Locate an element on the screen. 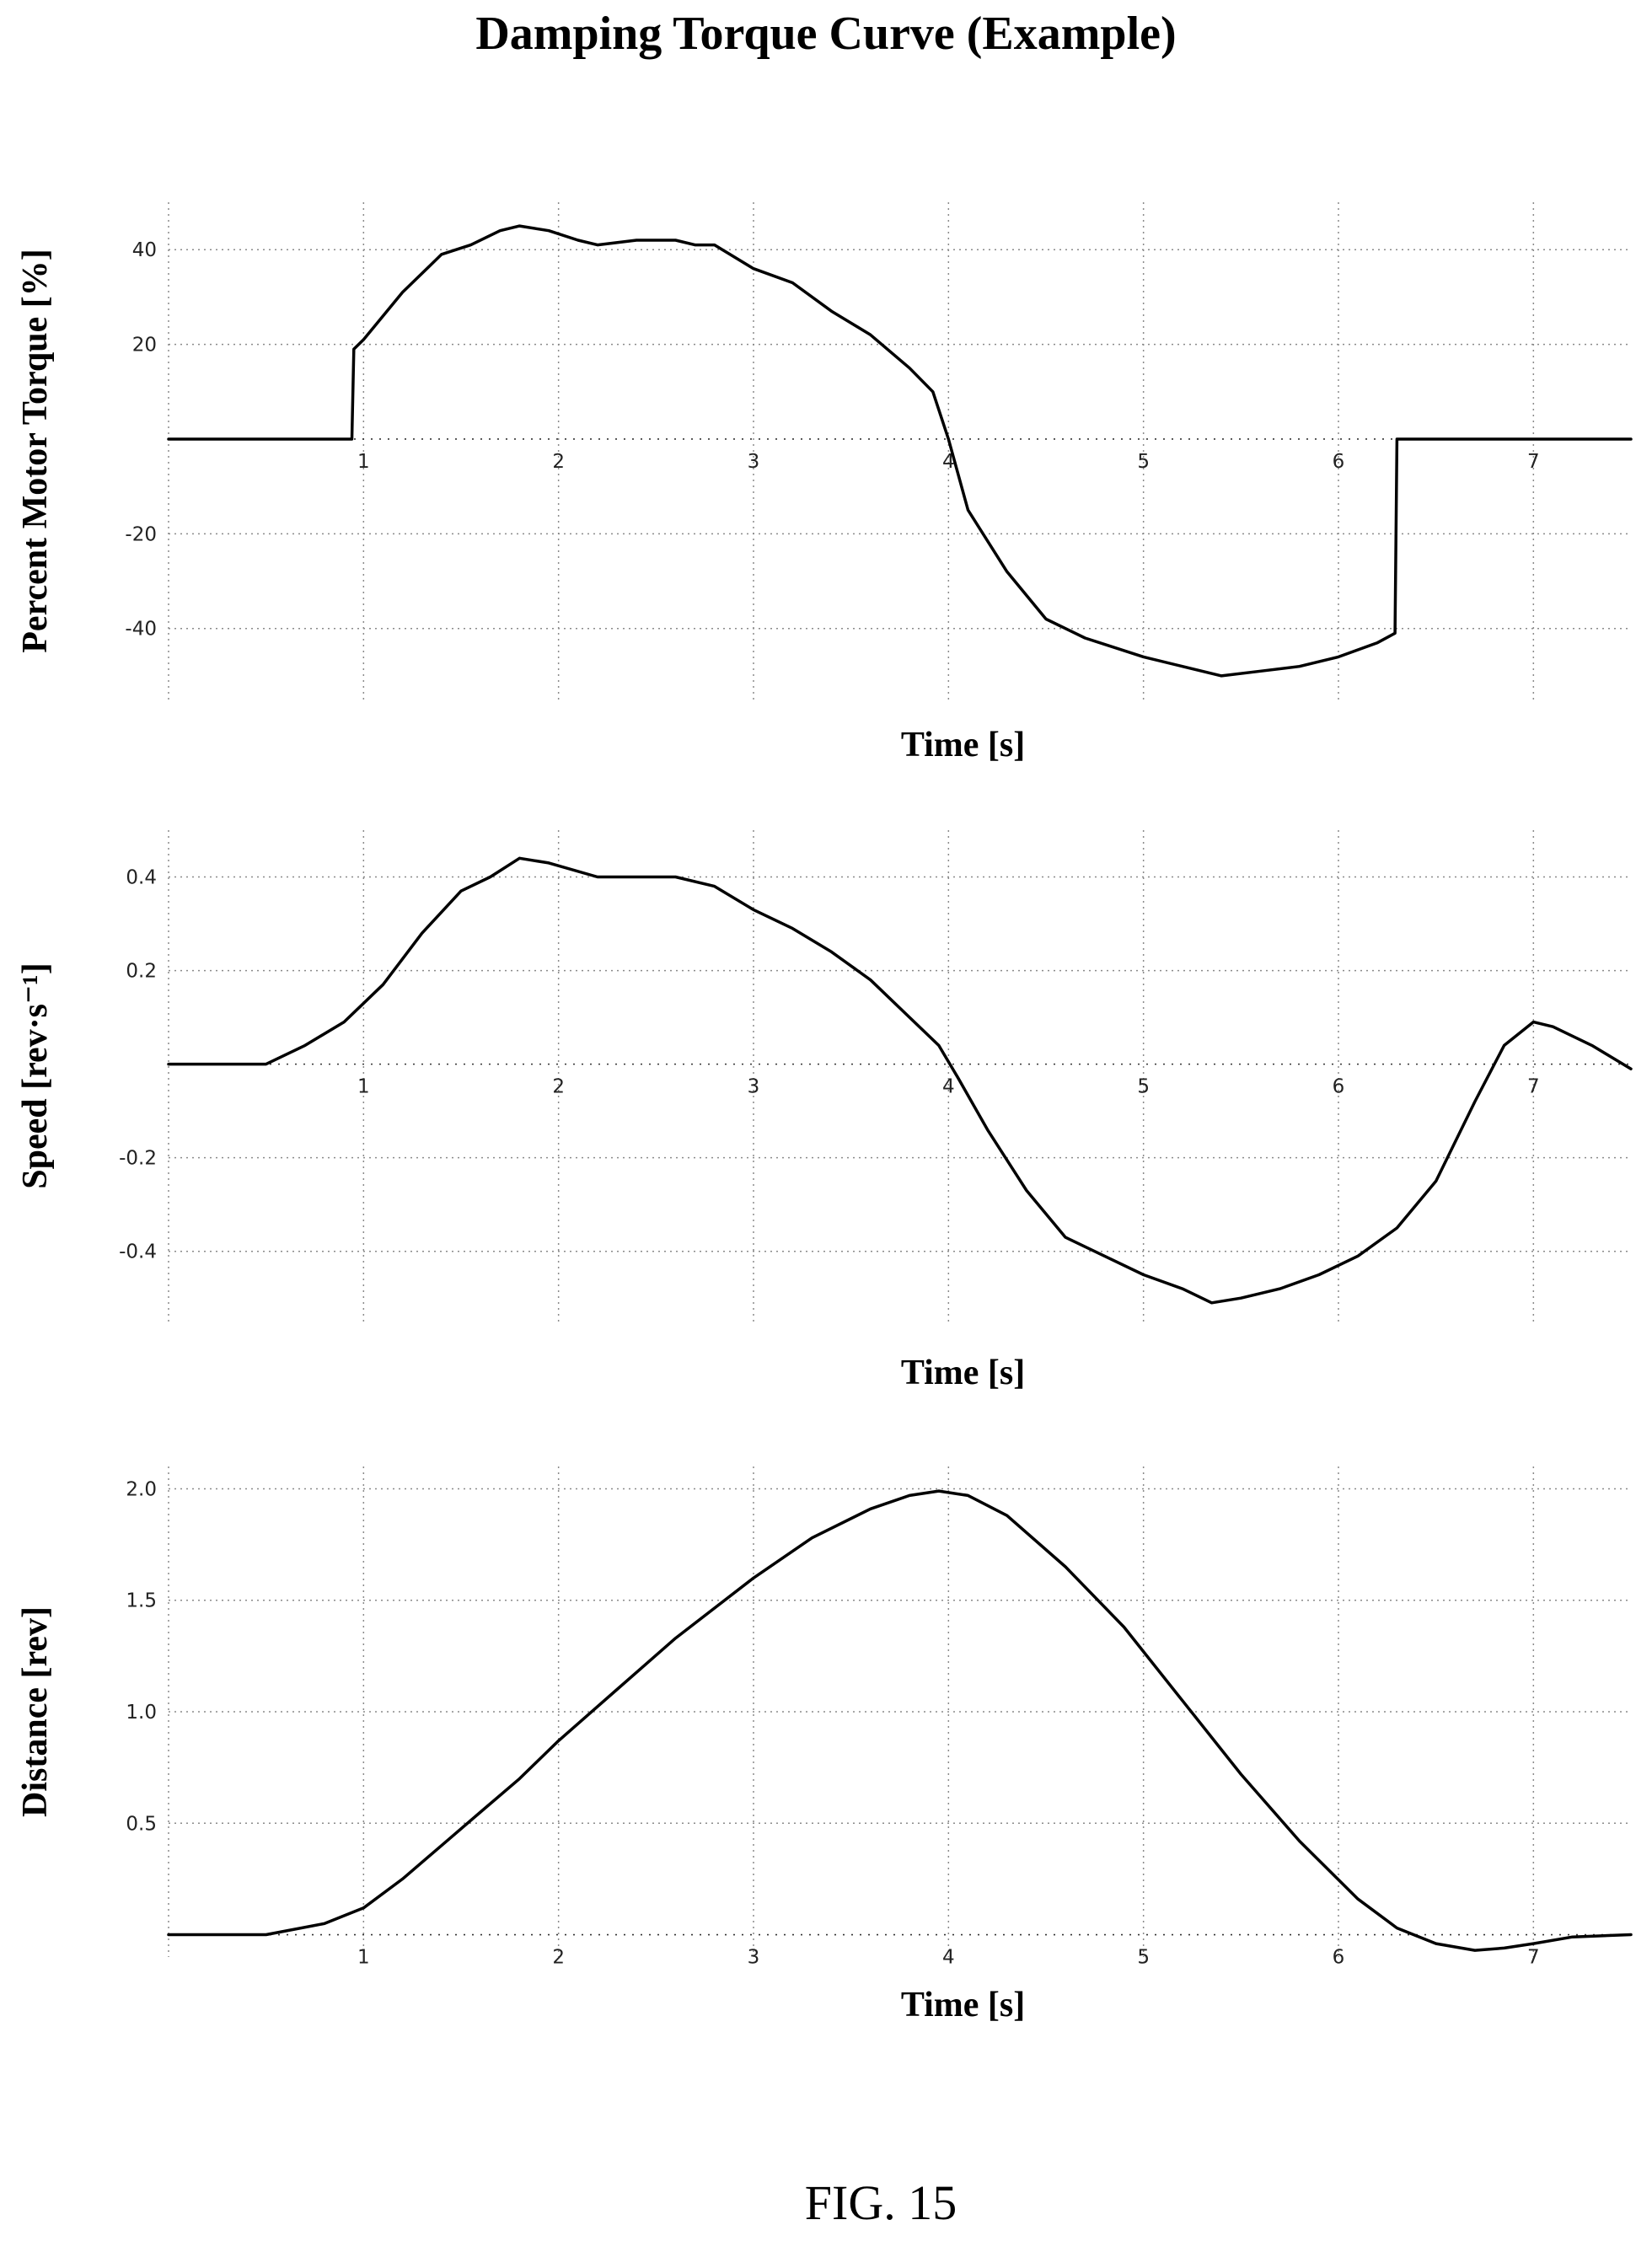  y-tick-label: -0.4 is located at coordinates (138, 1252).